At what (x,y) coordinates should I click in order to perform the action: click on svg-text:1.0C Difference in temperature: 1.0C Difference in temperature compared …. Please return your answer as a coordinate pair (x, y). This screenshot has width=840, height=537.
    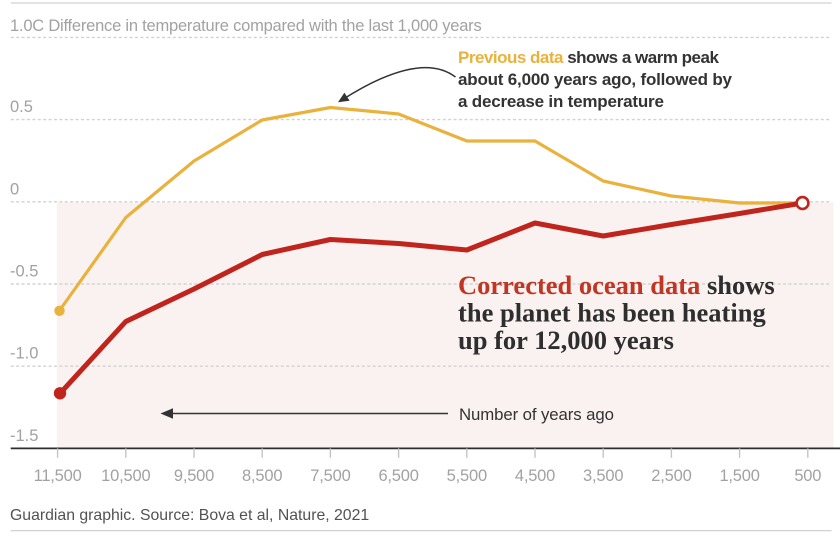
    Looking at the image, I should click on (245, 26).